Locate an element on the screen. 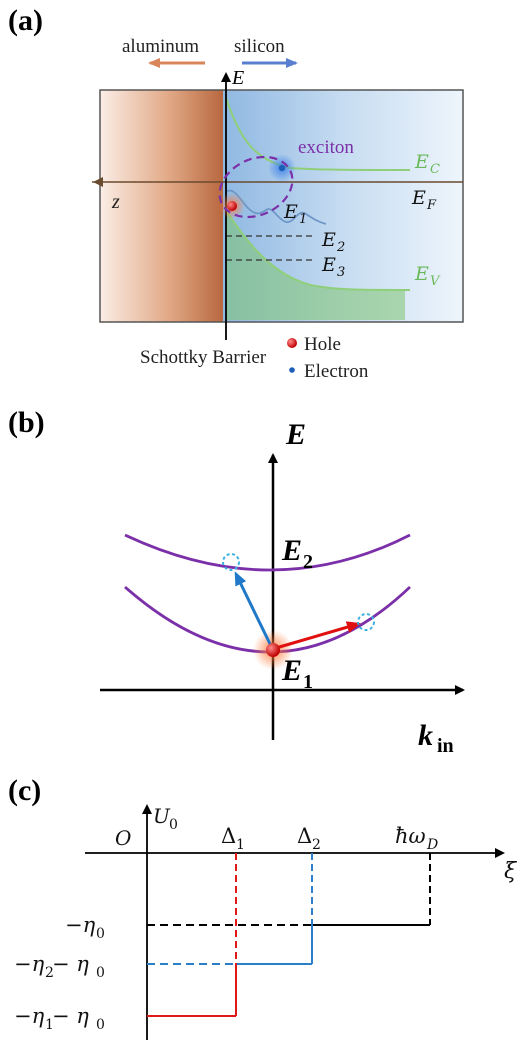 This screenshot has height=1043, width=531. e2-label: E 2 is located at coordinates (333, 242).